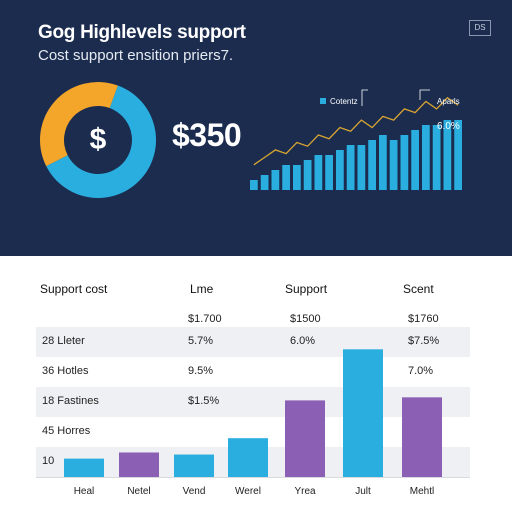 This screenshot has height=512, width=512. Describe the element at coordinates (422, 491) in the screenshot. I see `x-tick-label: Mehtl` at that location.